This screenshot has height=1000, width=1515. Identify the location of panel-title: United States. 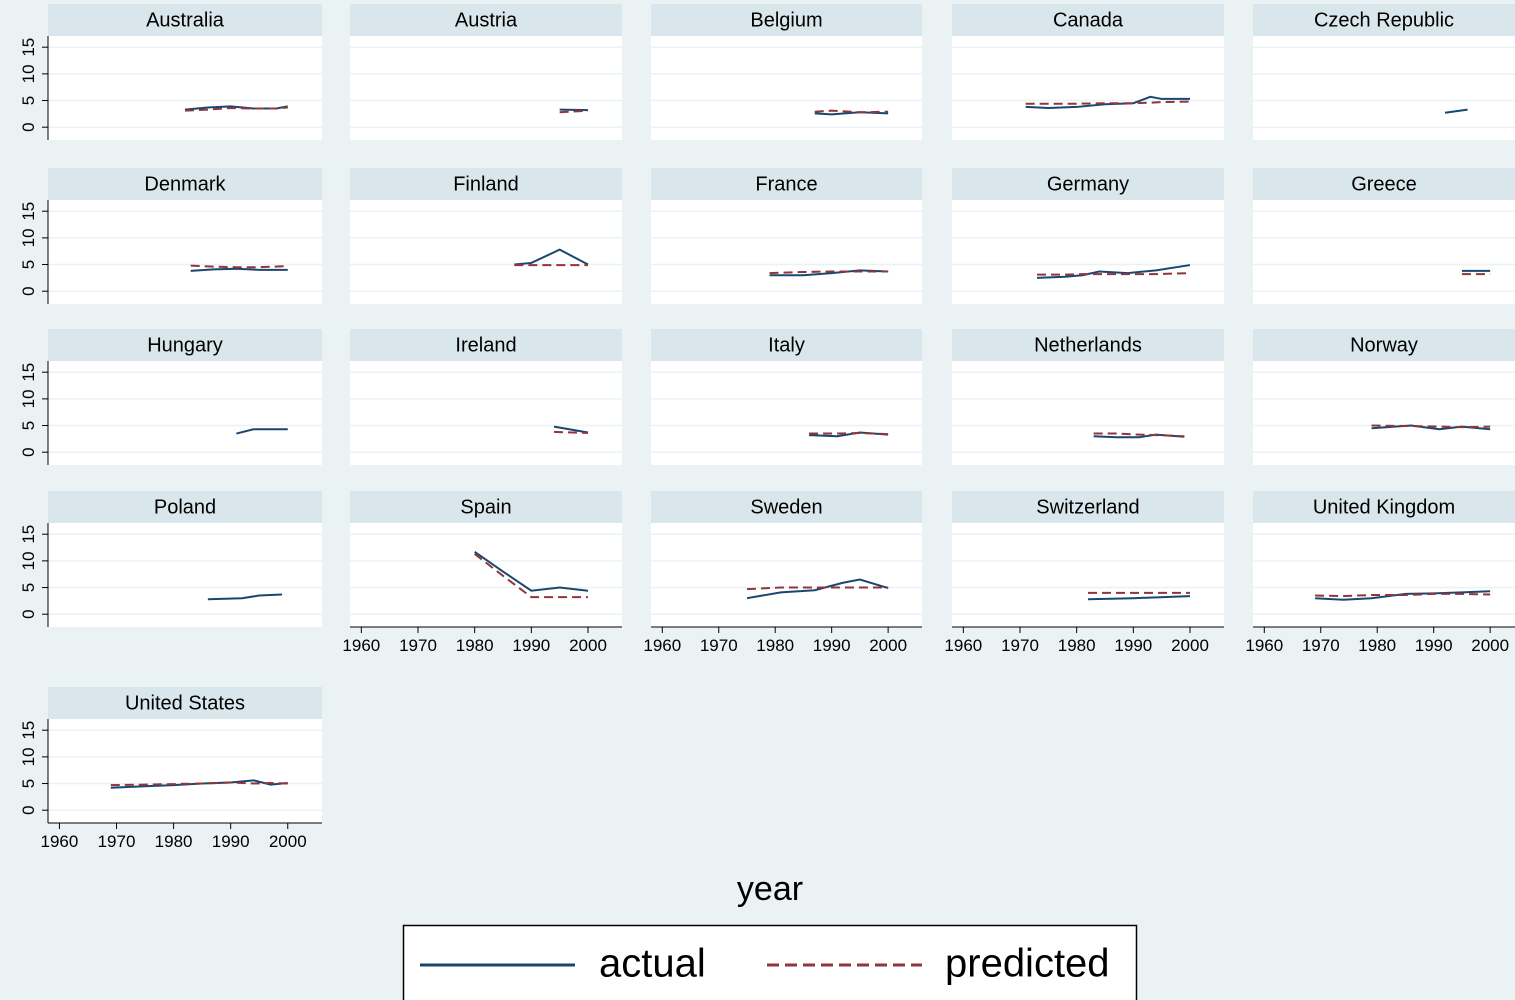
(185, 703).